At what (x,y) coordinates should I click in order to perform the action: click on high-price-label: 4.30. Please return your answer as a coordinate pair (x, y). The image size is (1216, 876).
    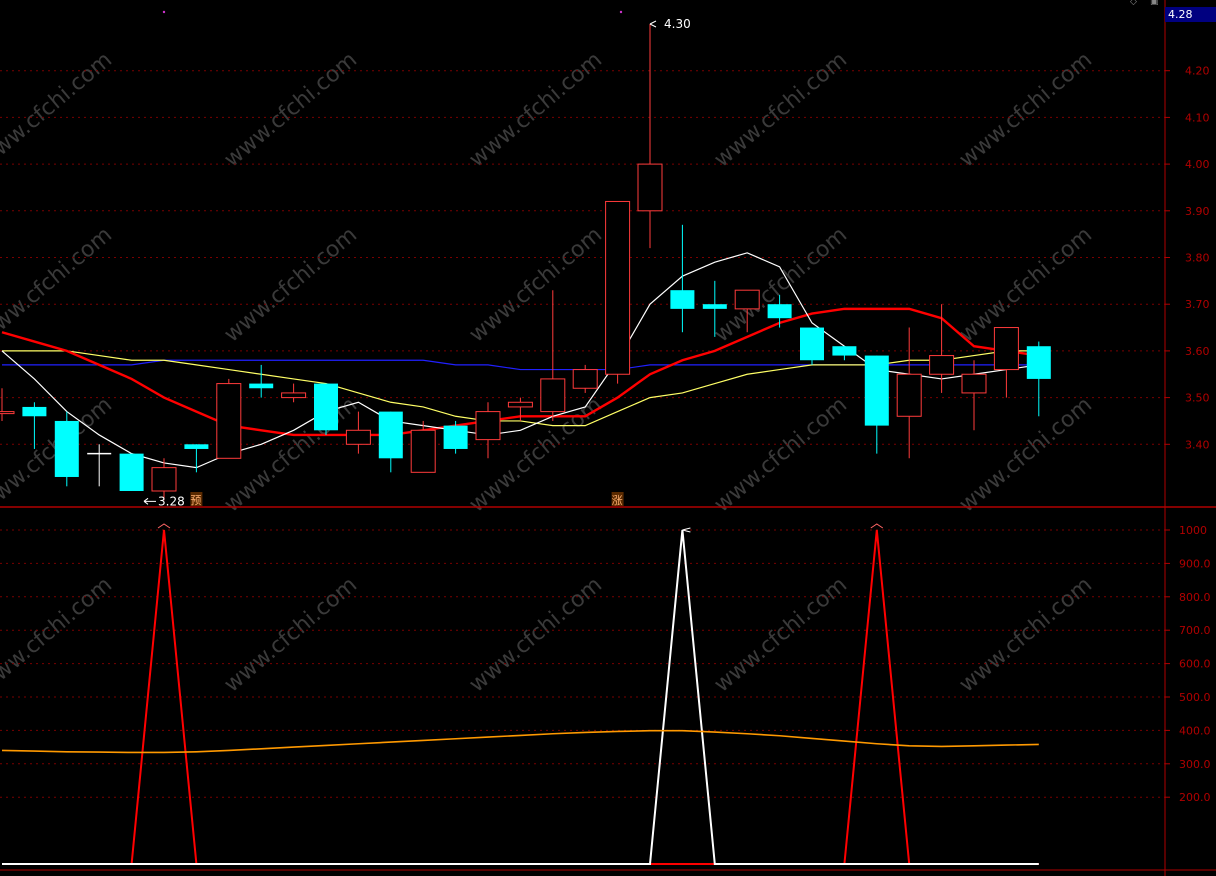
    Looking at the image, I should click on (677, 24).